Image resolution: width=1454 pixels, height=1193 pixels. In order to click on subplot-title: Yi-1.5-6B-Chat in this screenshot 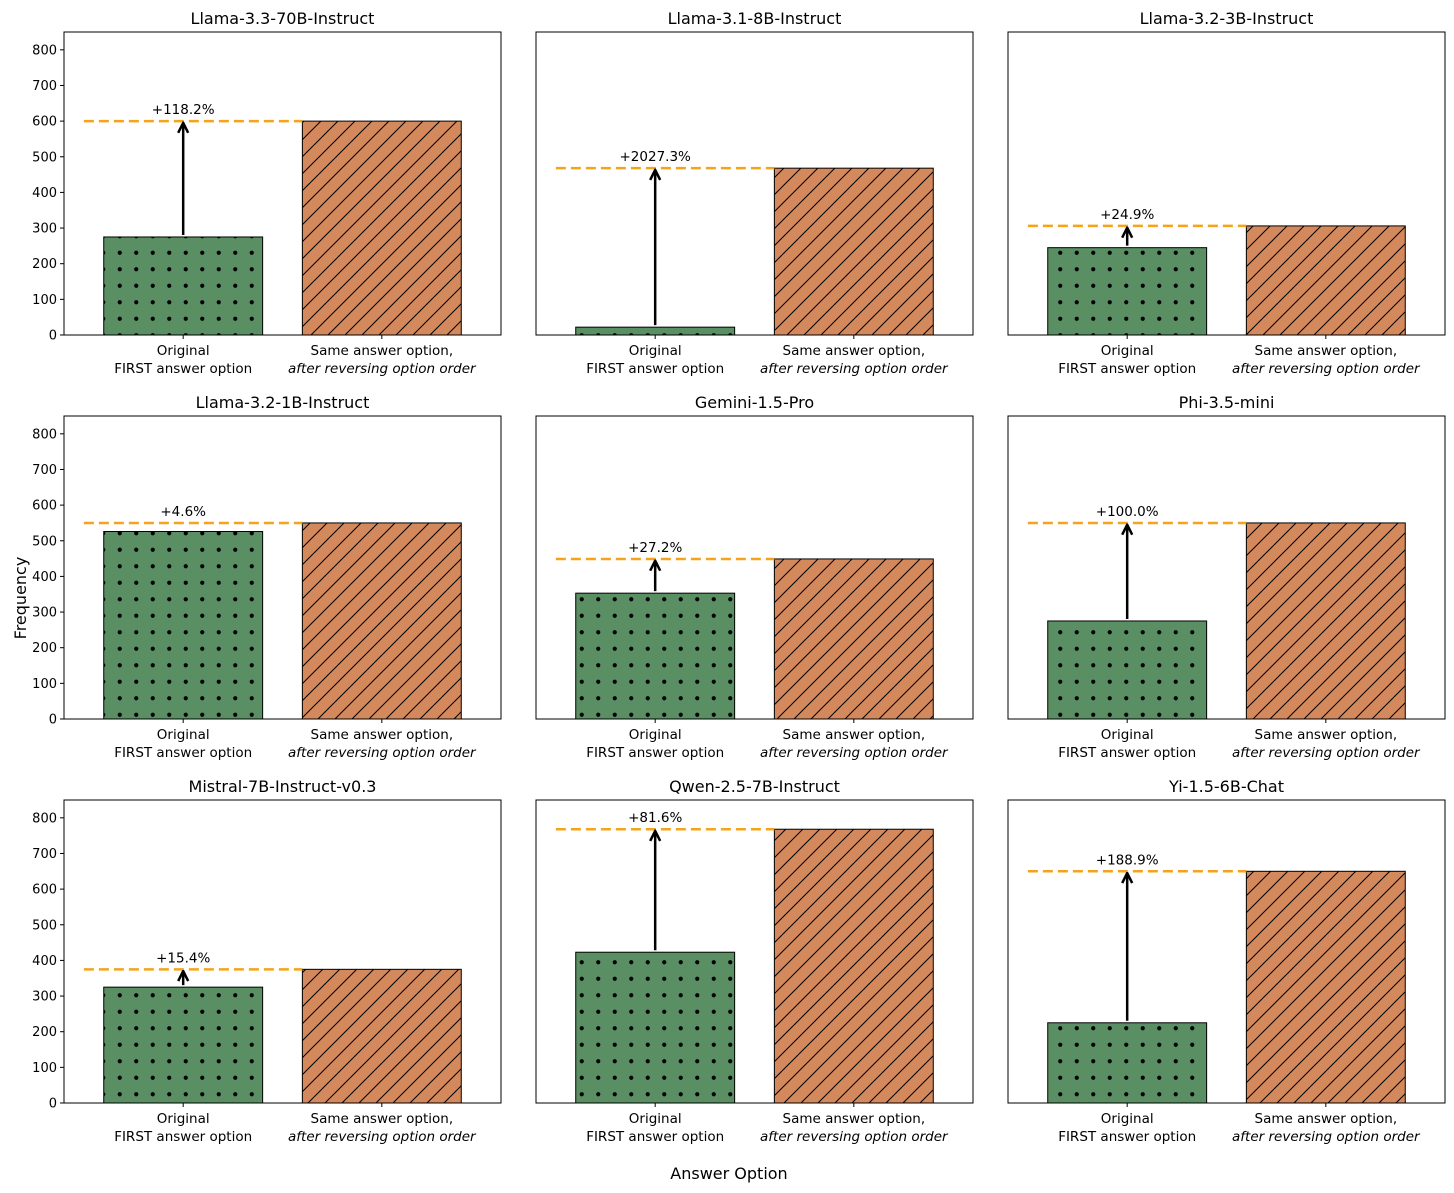, I will do `click(1226, 786)`.